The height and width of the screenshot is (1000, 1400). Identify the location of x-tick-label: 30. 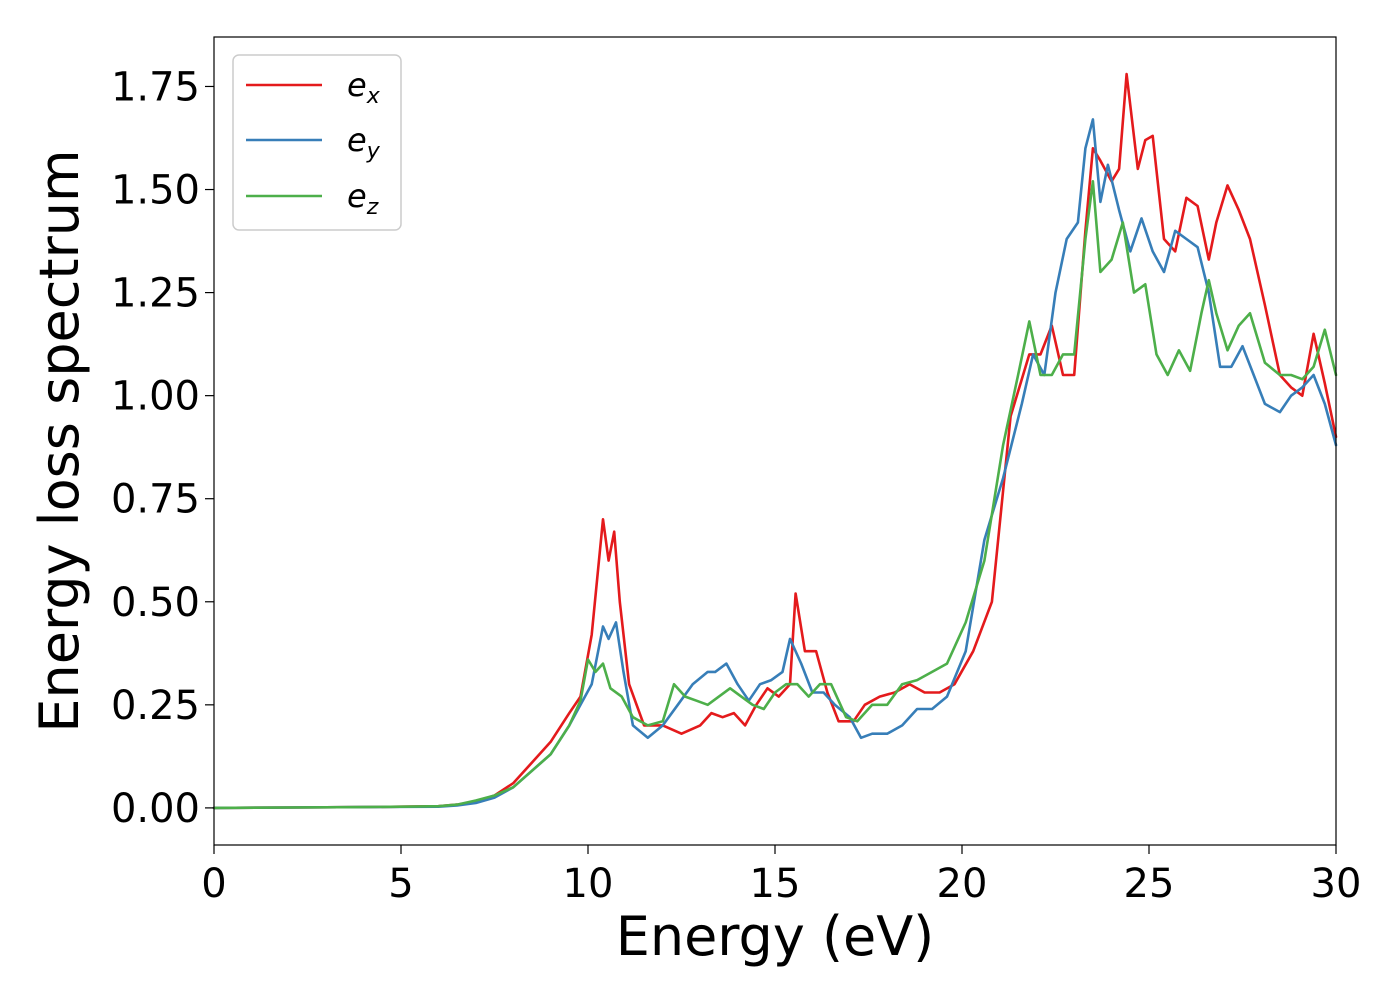
(1336, 884).